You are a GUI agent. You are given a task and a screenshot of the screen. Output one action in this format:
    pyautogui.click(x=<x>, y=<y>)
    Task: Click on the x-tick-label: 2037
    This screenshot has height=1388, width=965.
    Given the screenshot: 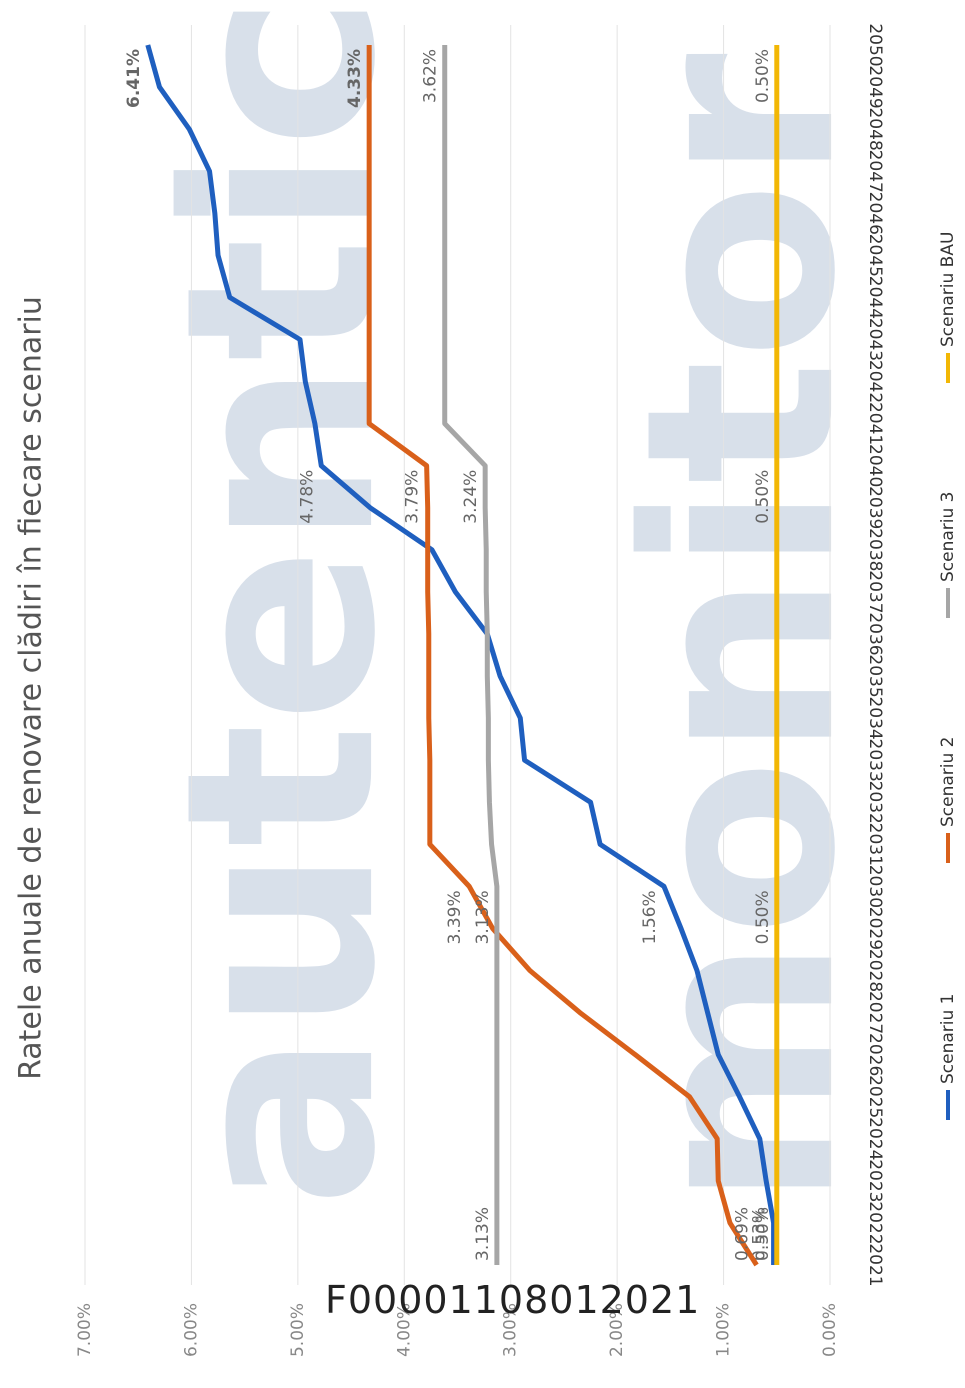 What is the action you would take?
    pyautogui.click(x=875, y=591)
    